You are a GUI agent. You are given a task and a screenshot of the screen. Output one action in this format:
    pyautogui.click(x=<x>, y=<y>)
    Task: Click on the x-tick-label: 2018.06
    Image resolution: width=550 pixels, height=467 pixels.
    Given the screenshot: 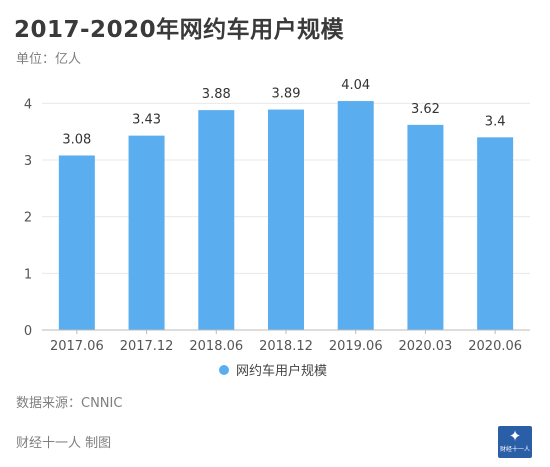 What is the action you would take?
    pyautogui.click(x=216, y=346)
    